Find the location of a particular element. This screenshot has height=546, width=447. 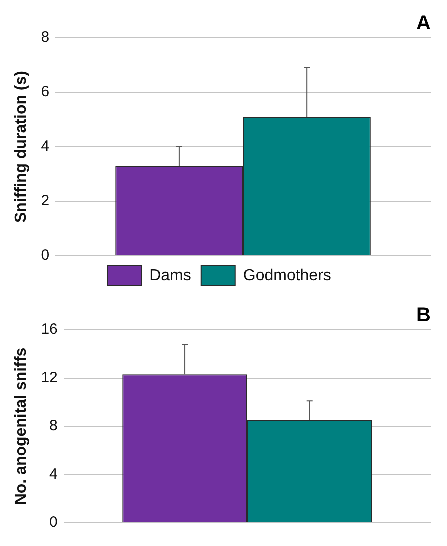

y-axis-title: Sniffing duration (s) is located at coordinates (21, 147).